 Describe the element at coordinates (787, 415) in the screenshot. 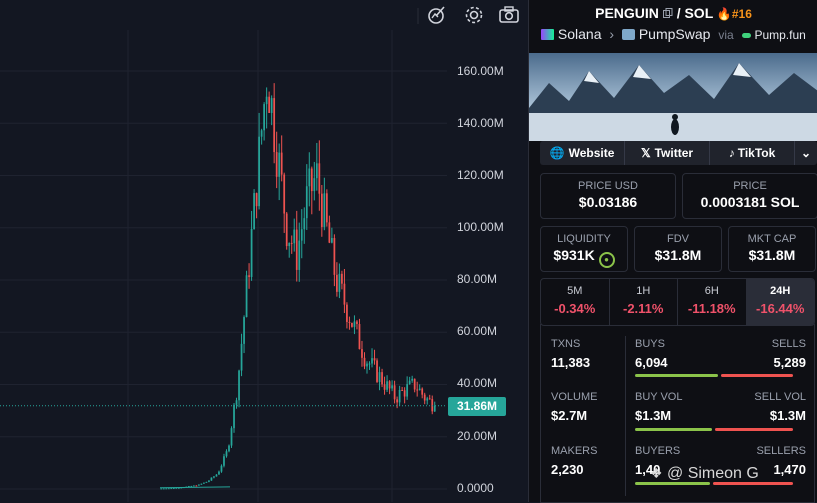

I see `sell-volume-value: $1.3M` at that location.